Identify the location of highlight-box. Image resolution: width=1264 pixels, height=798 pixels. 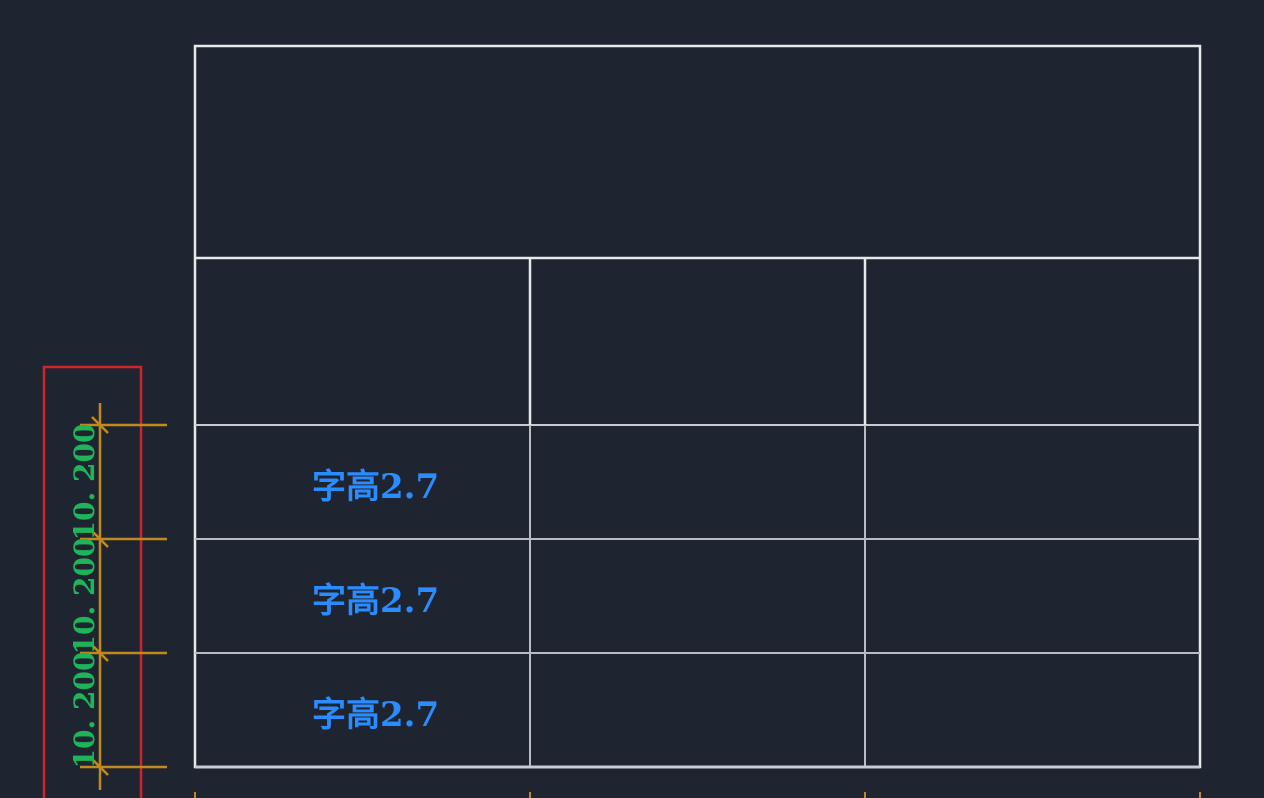
(92, 581).